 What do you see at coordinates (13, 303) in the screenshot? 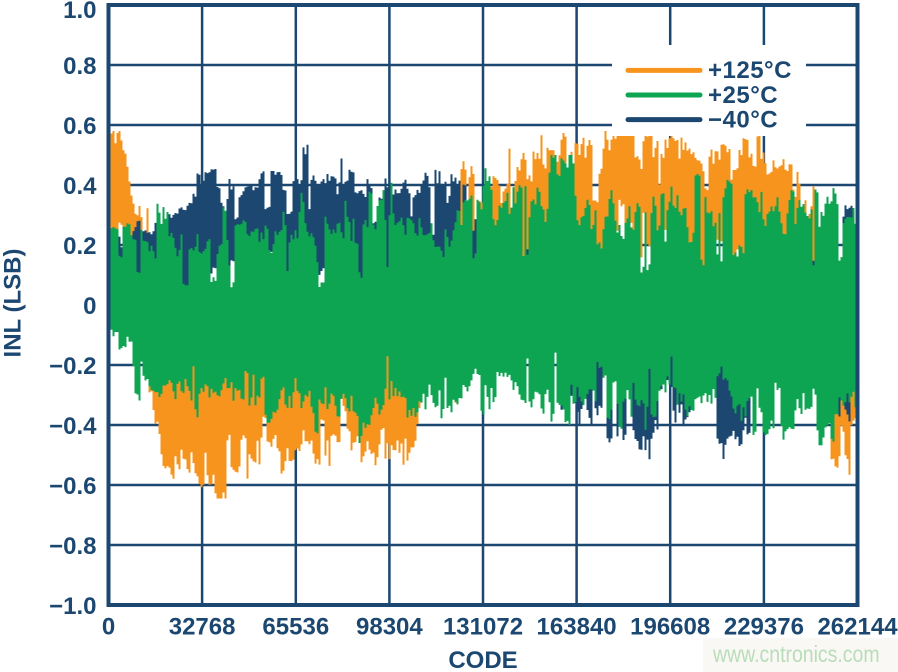
I see `svg-text: INL (LSB)` at bounding box center [13, 303].